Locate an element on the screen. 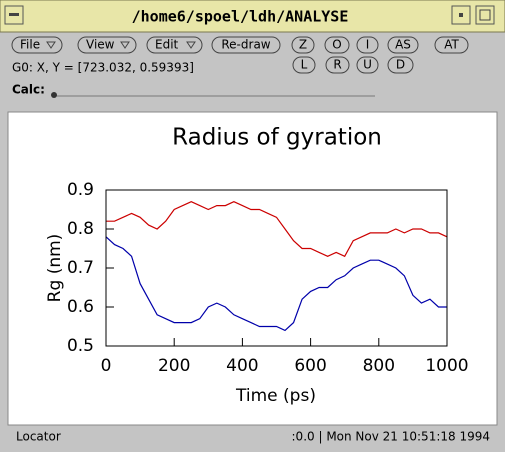 The height and width of the screenshot is (452, 505). button-label: D is located at coordinates (400, 65).